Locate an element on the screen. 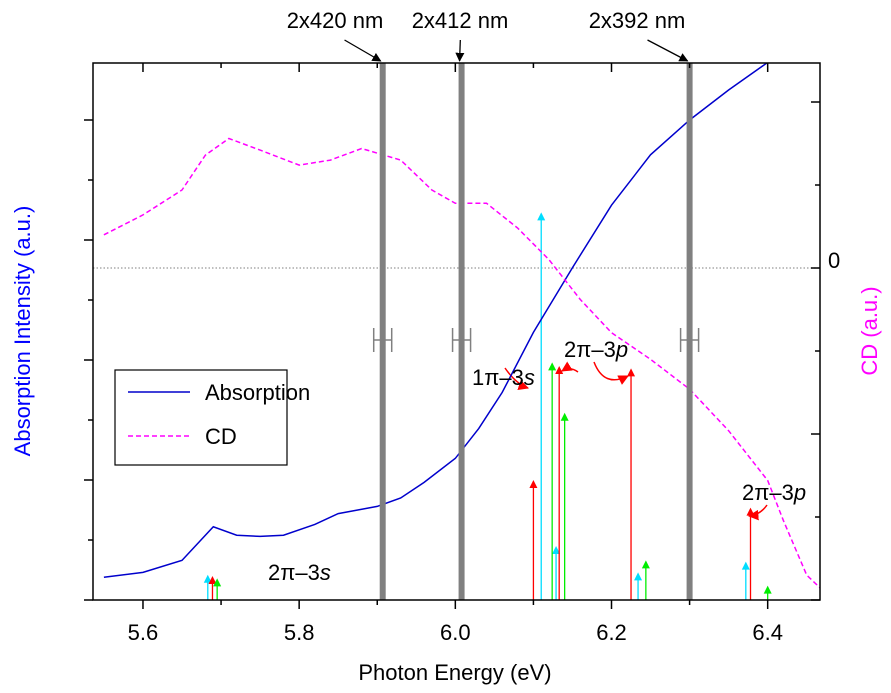 The image size is (891, 693). wavelength-label: 2x392 nm is located at coordinates (637, 20).